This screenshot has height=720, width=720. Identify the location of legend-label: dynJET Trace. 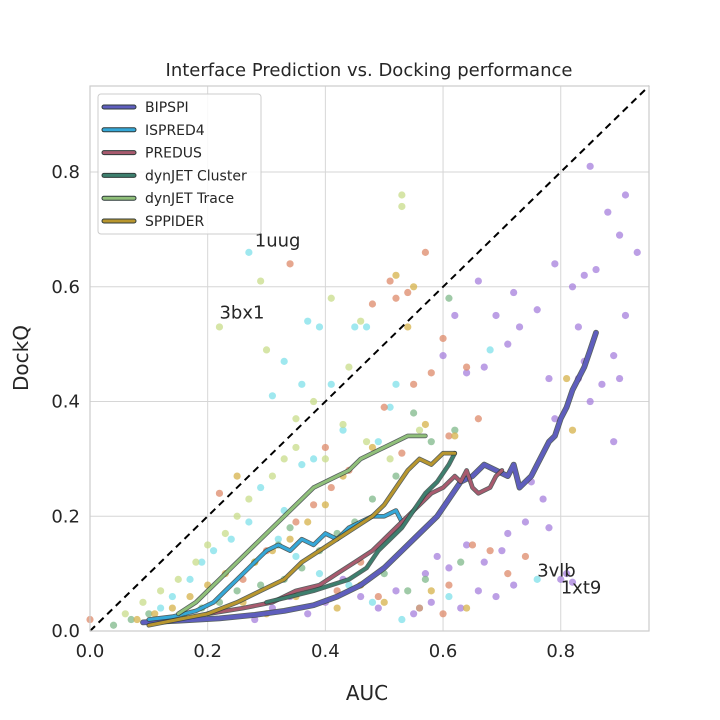
(189, 199).